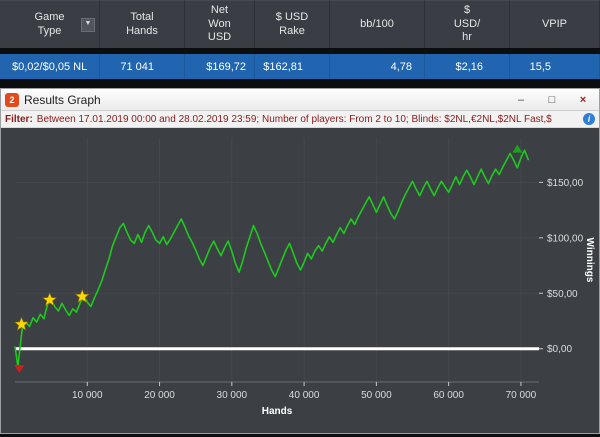  I want to click on cell-usd-hr: $2,16, so click(467, 66).